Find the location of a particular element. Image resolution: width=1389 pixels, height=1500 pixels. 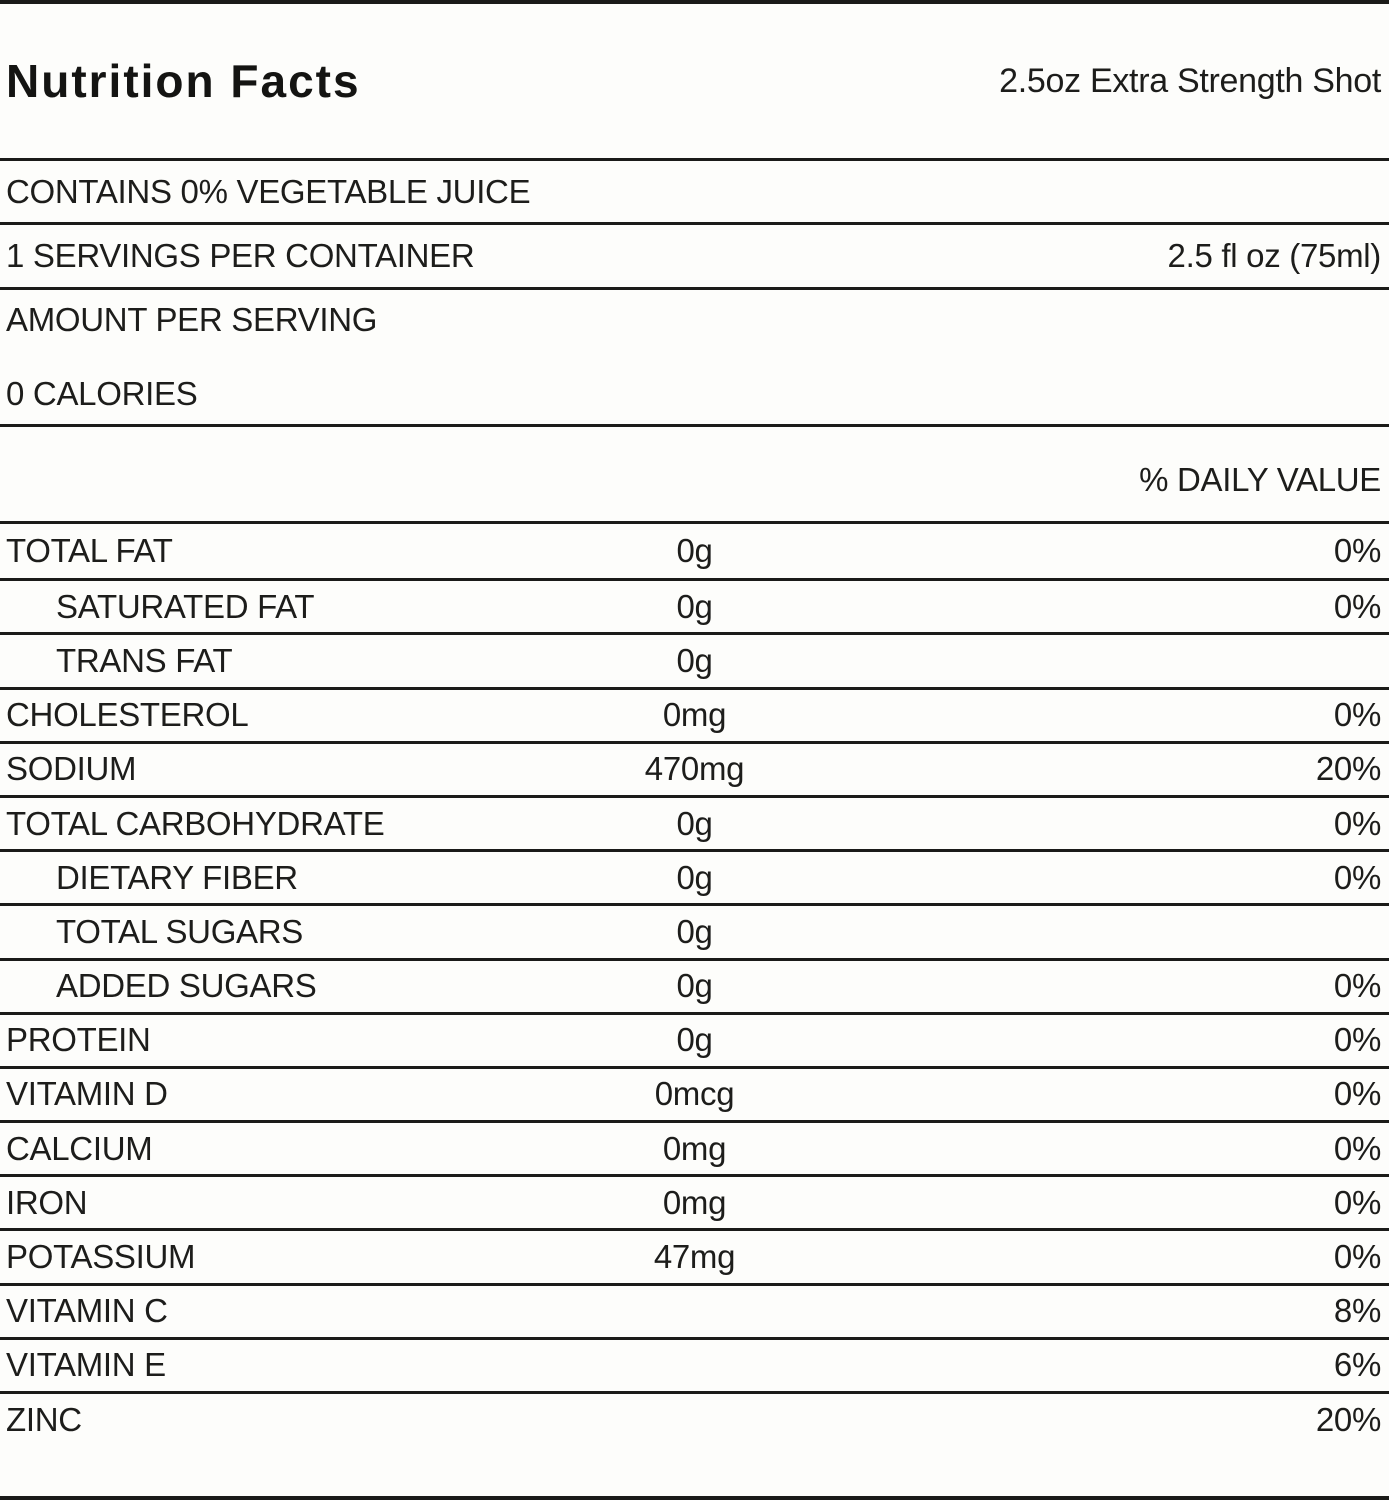

calories-value: 0 CALORIES is located at coordinates (102, 393).